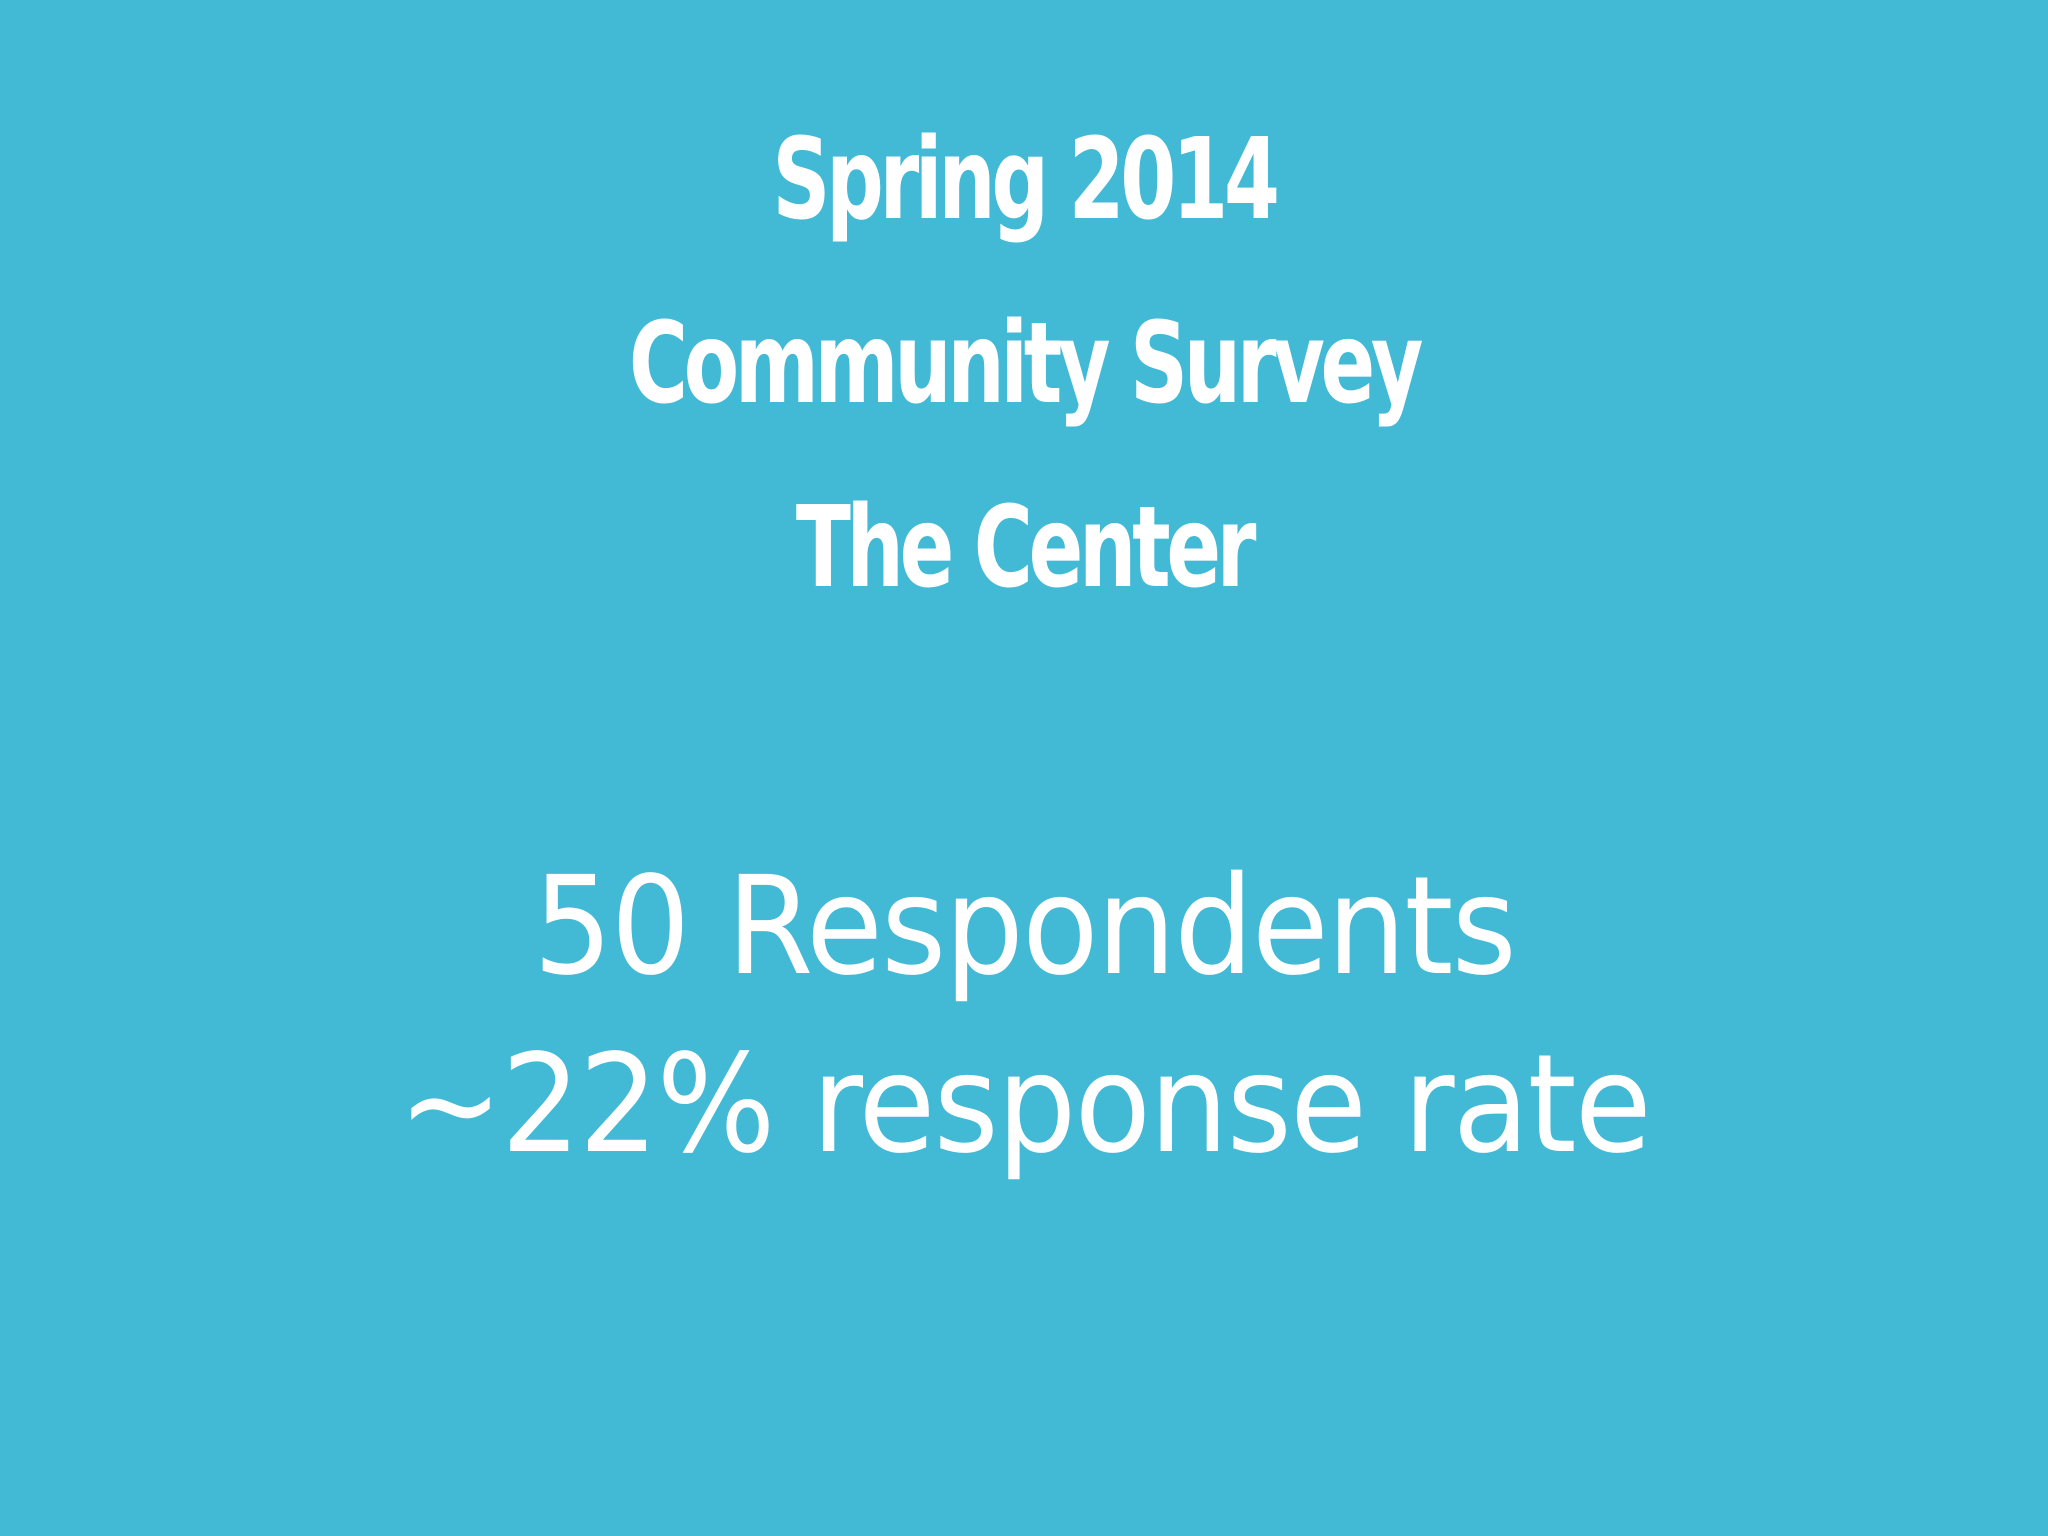  I want to click on respondents-count: 50 Respondents, so click(1025, 927).